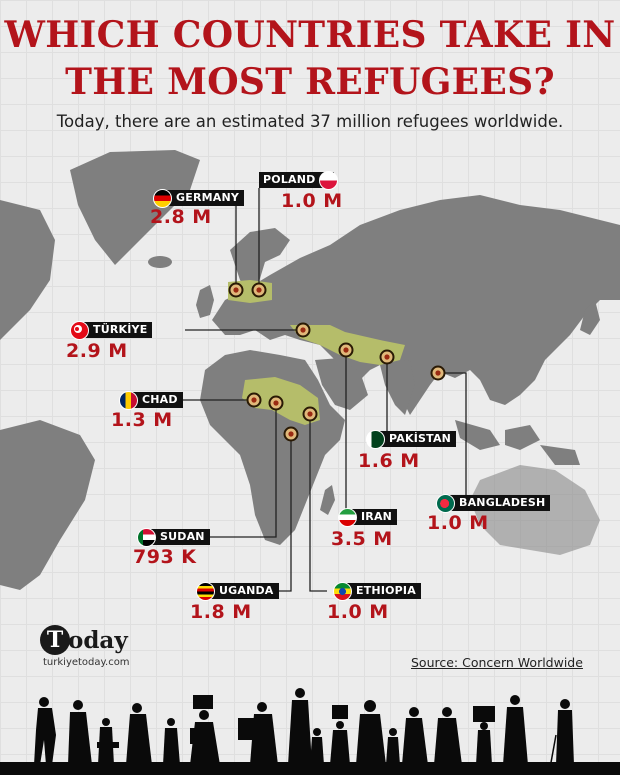 The image size is (620, 775). I want to click on label-chad: CHAD, so click(151, 400).